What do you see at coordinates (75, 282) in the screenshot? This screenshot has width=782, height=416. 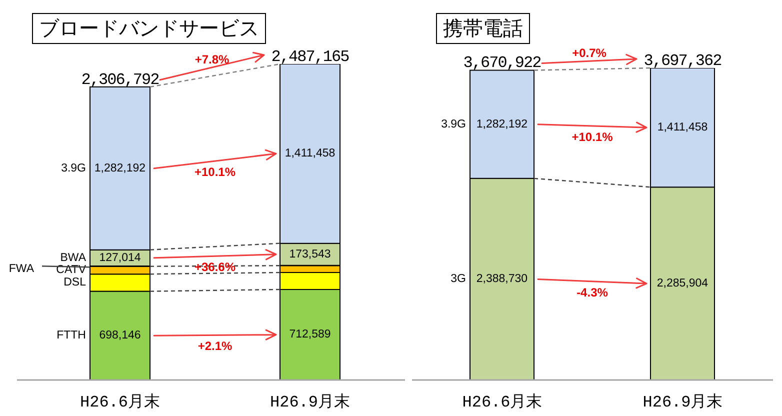 I see `series-label: DSL` at bounding box center [75, 282].